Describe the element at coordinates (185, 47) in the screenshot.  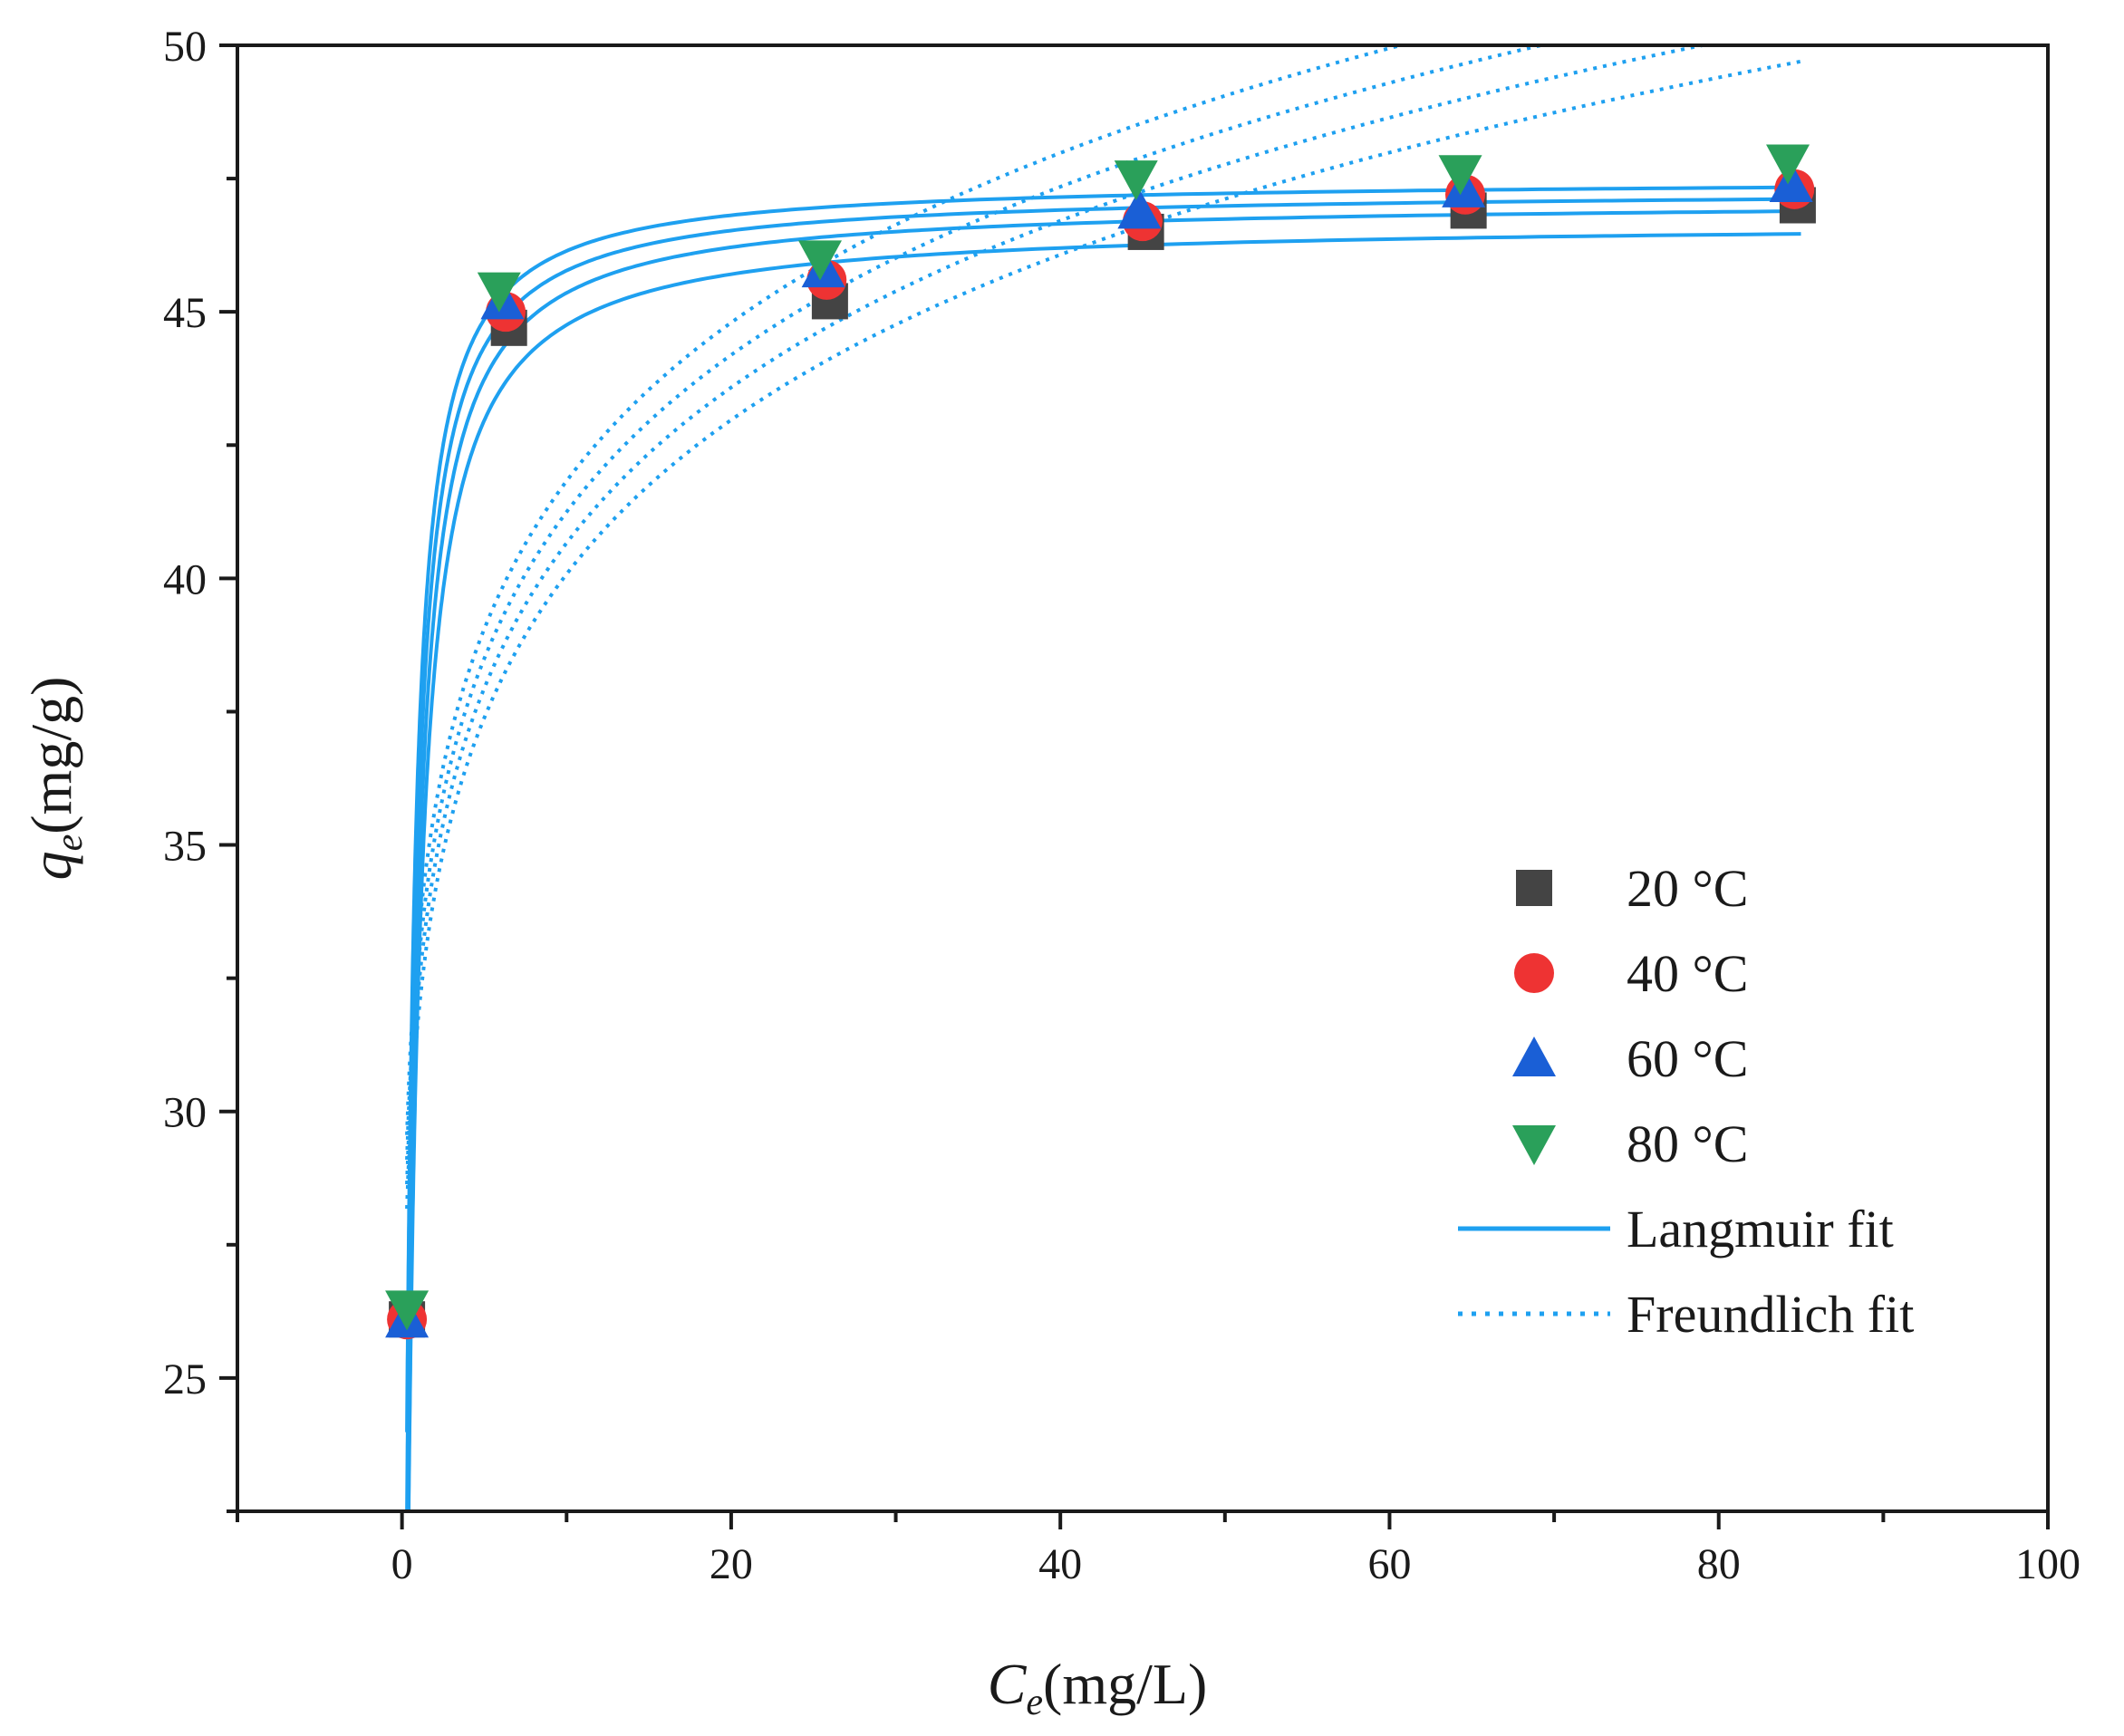
I see `y-tick-label: 50` at that location.